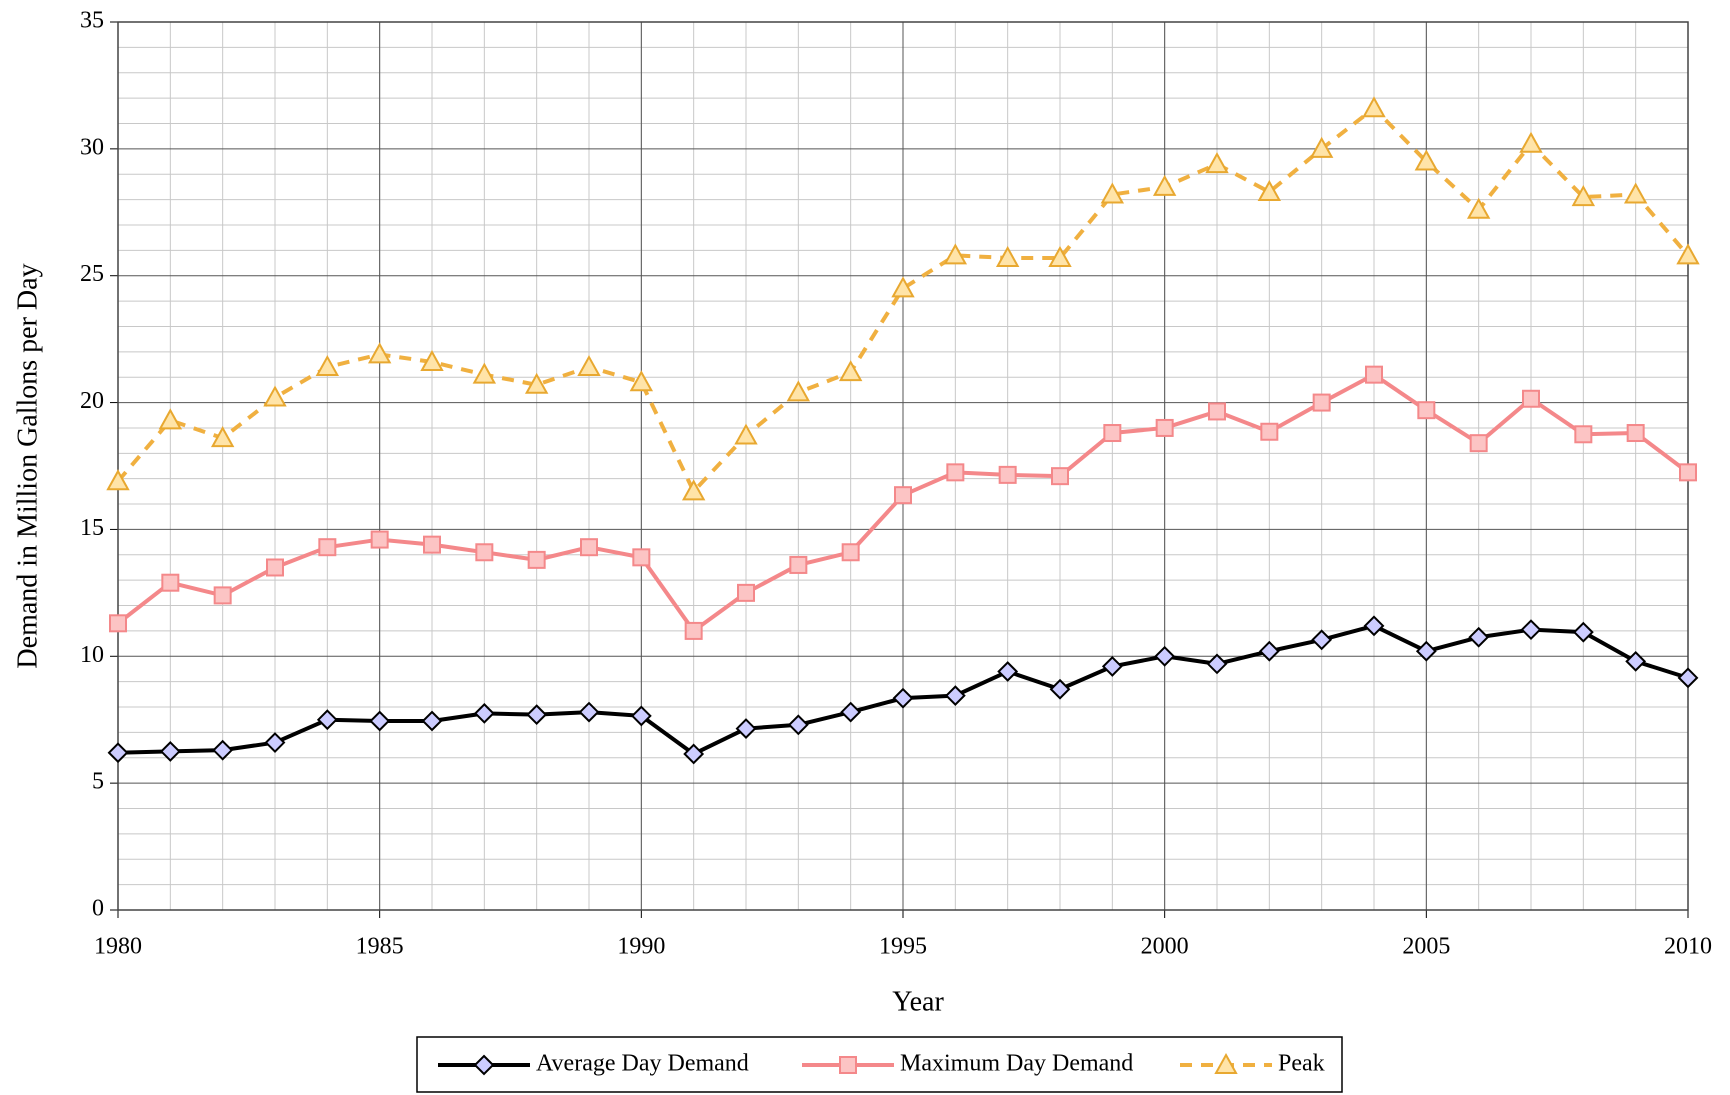 Image resolution: width=1730 pixels, height=1095 pixels. Describe the element at coordinates (1165, 947) in the screenshot. I see `x-tick-label: 2000` at that location.